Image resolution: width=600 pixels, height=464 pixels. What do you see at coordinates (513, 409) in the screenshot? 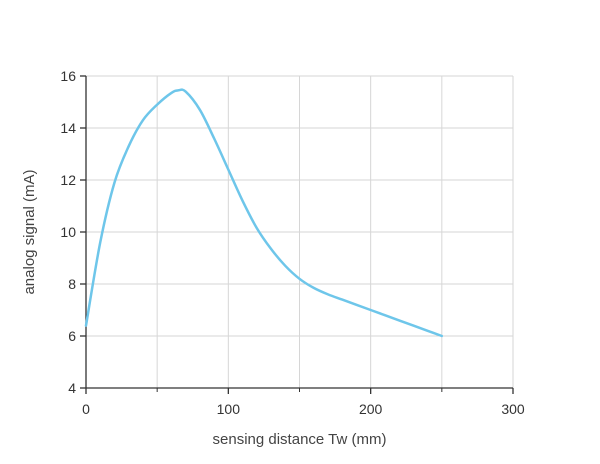
I see `x-tick-label: 300` at bounding box center [513, 409].